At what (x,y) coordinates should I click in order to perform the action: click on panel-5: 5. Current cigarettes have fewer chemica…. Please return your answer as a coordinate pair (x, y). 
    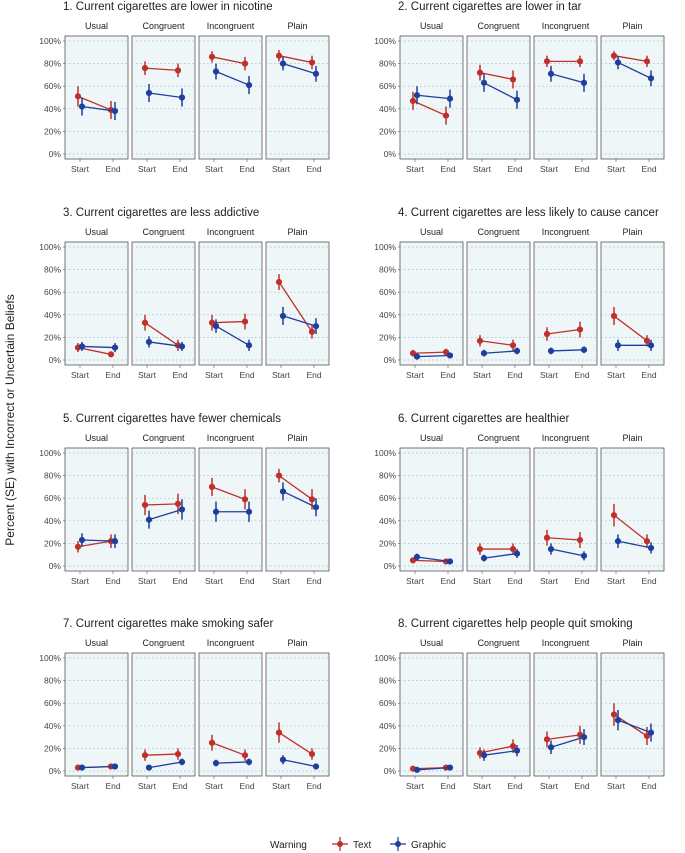
    Looking at the image, I should click on (184, 499).